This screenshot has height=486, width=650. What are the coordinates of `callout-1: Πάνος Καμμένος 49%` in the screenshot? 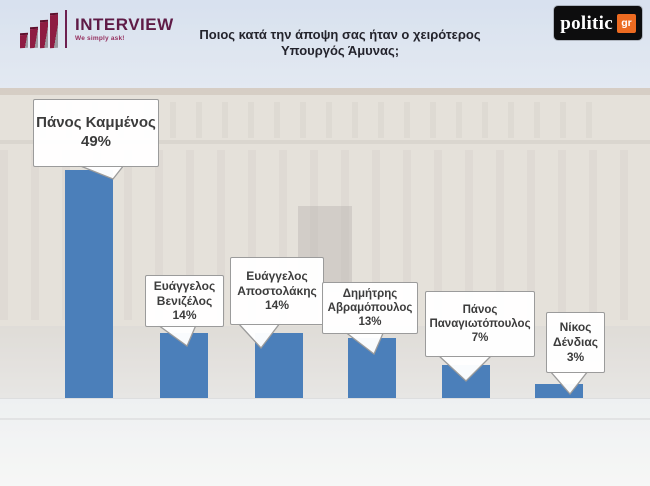 It's located at (96, 133).